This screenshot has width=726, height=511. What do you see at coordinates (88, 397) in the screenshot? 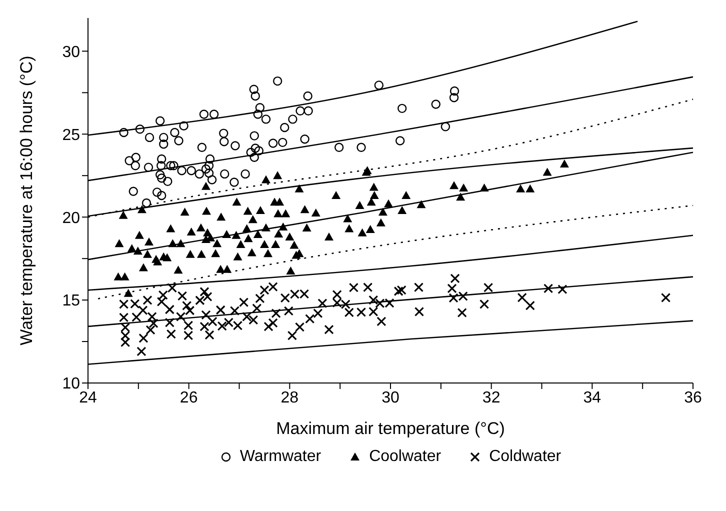
I see `x-tick-label: 24` at bounding box center [88, 397].